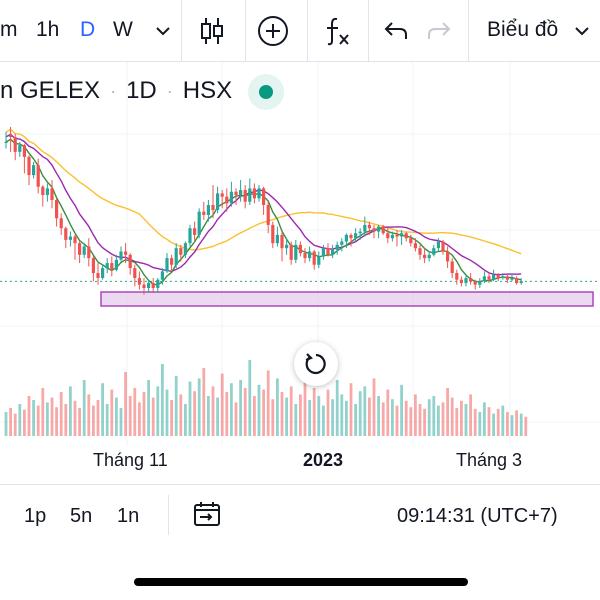  Describe the element at coordinates (168, 515) in the screenshot. I see `bottom-divider` at that location.